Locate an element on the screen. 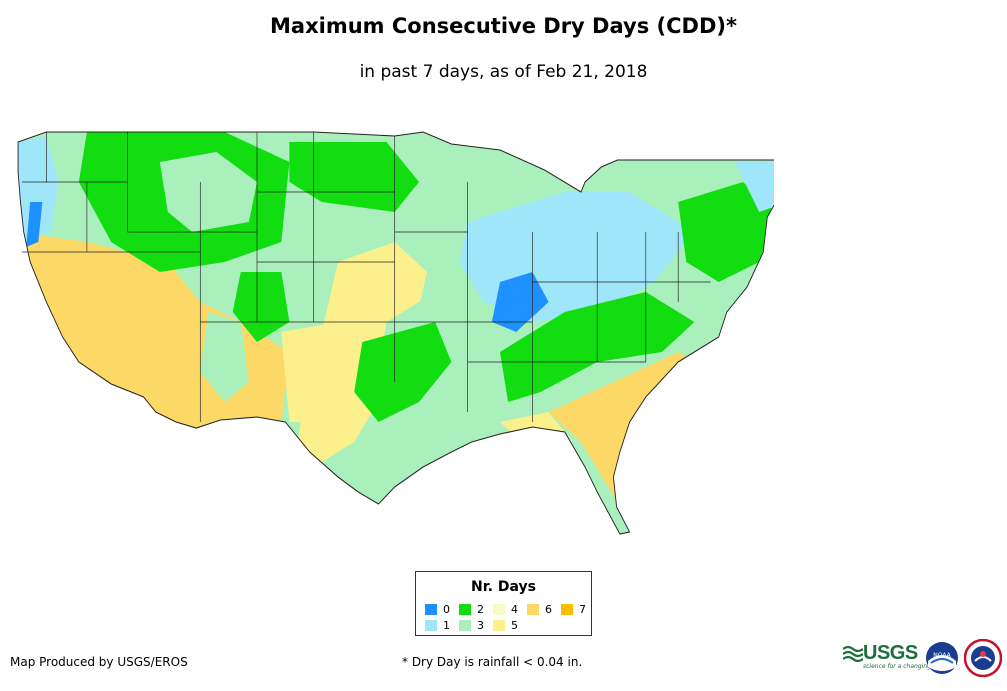 Image resolution: width=1007 pixels, height=691 pixels. usgs-logo: USGS science for a changing world is located at coordinates (896, 656).